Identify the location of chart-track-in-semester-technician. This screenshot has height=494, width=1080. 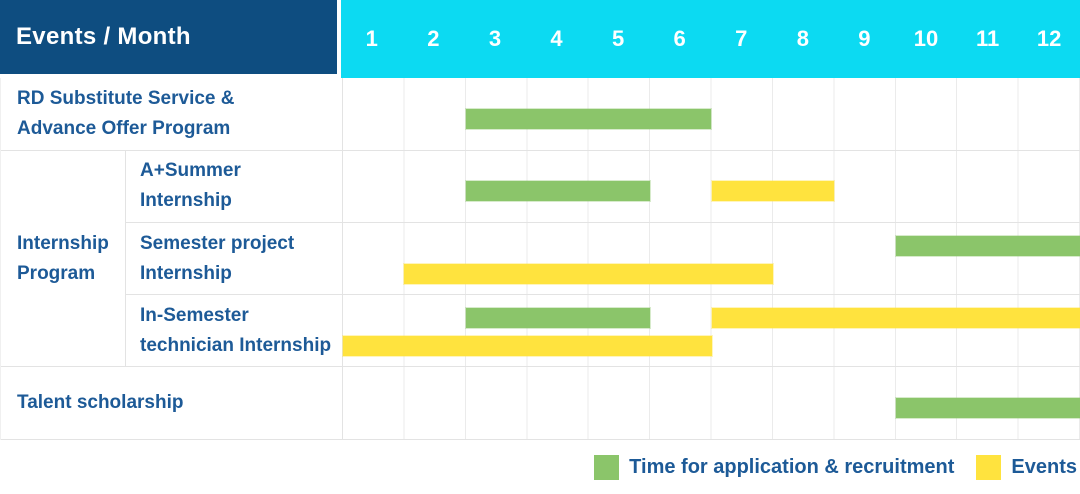
(711, 331).